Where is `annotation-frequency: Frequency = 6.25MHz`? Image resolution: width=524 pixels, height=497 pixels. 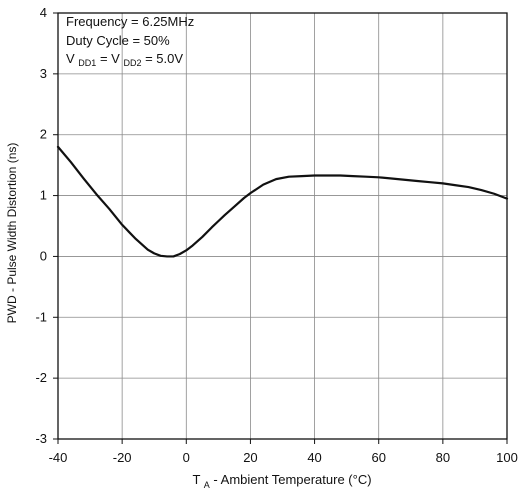
annotation-frequency: Frequency = 6.25MHz is located at coordinates (130, 21).